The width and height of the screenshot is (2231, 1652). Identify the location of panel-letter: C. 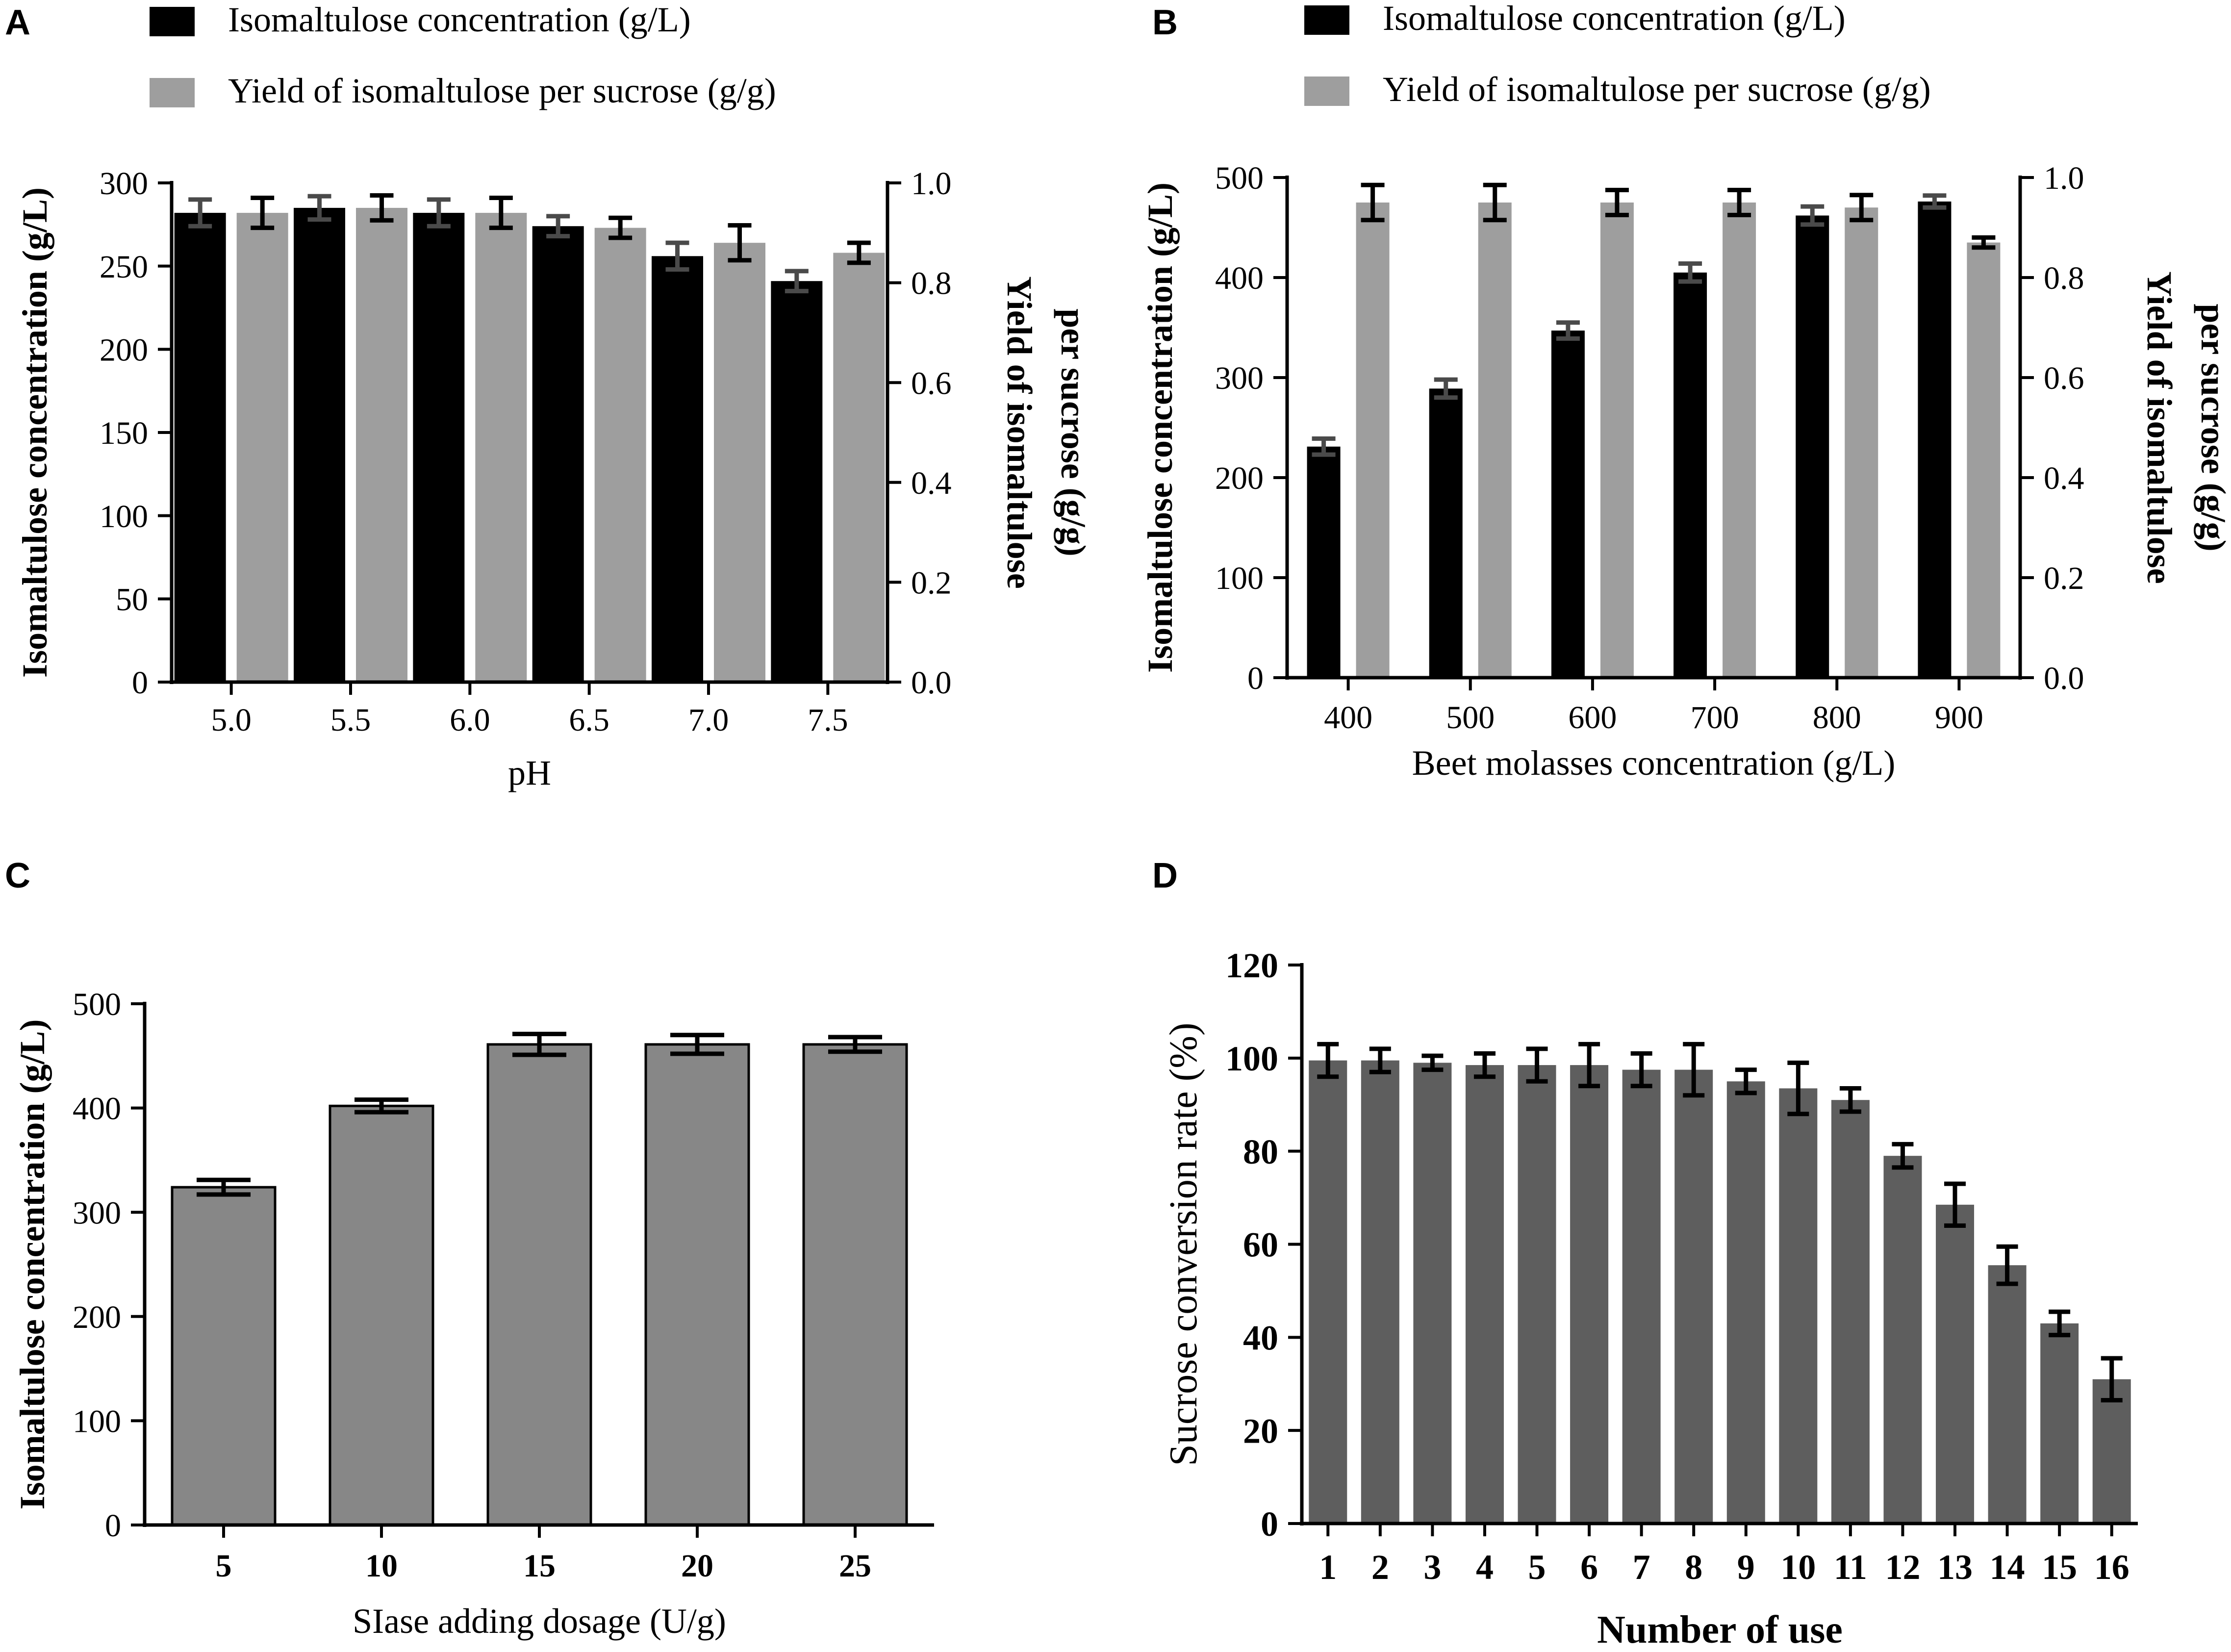
(17, 875).